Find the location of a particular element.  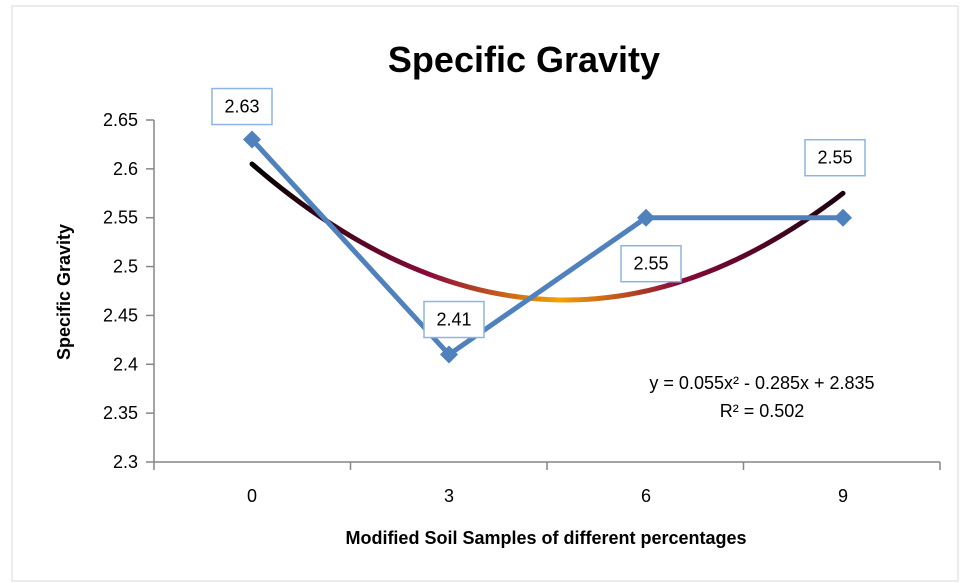

x-tick-label: 0 is located at coordinates (252, 496).